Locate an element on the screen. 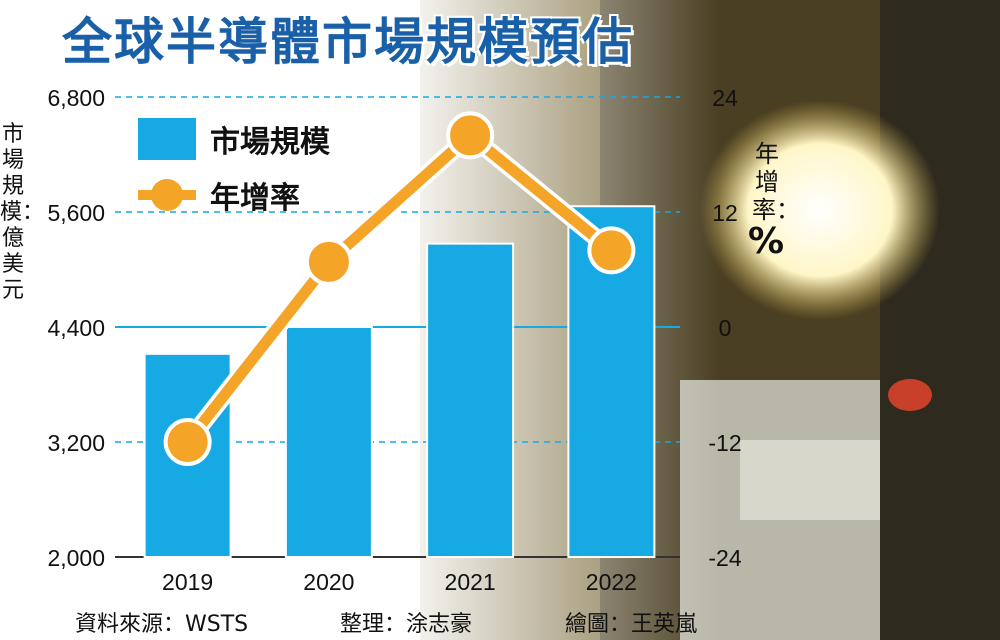 The width and height of the screenshot is (1000, 640). right-axis-label-text: 年增率： is located at coordinates (776, 182).